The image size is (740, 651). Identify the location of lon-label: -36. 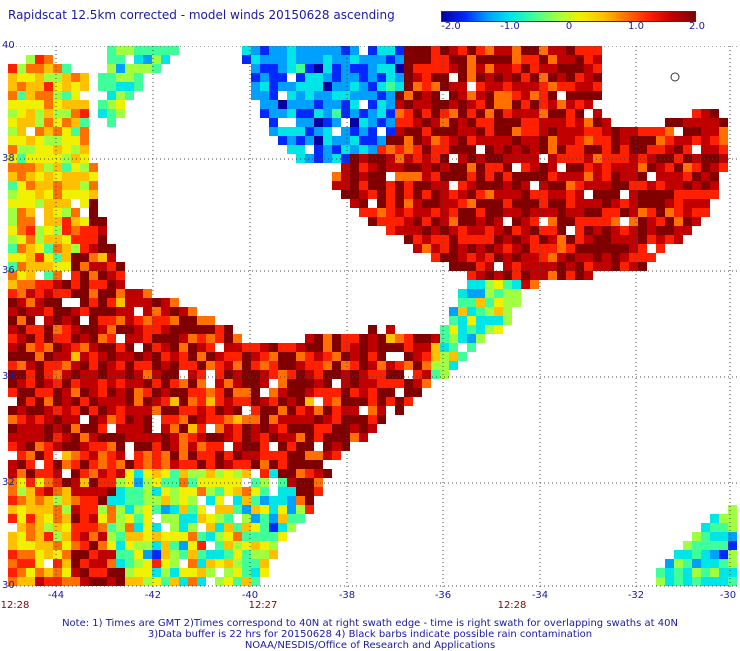
(443, 595).